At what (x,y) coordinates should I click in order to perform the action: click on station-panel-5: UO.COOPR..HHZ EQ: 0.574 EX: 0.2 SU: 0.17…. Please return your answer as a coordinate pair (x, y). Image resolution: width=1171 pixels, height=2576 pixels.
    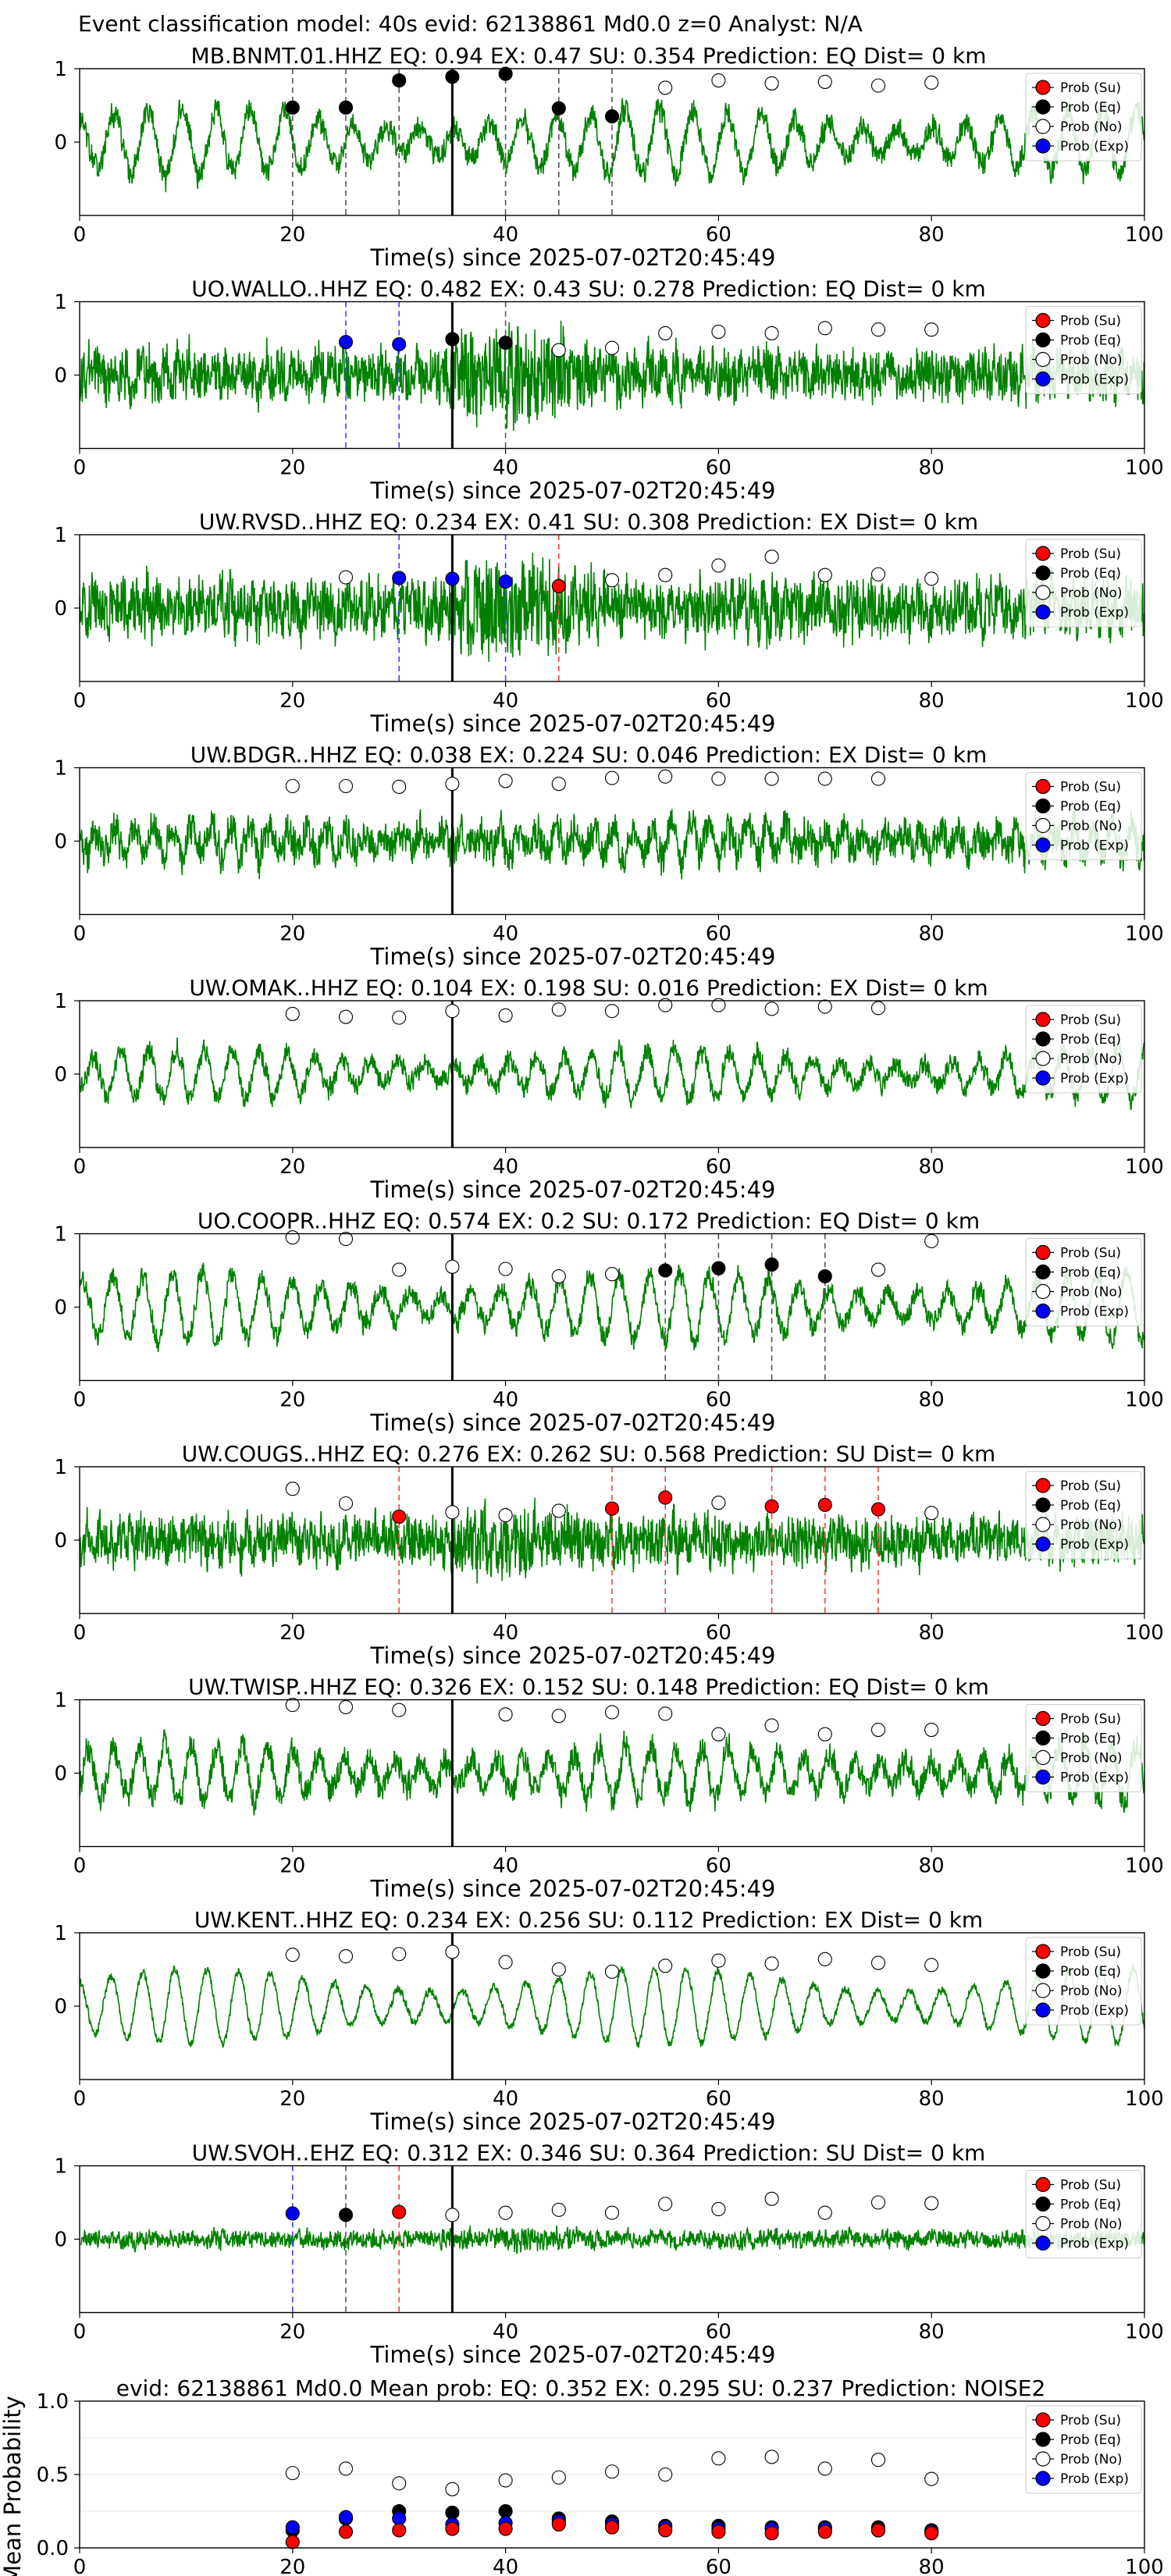
    Looking at the image, I should click on (608, 1322).